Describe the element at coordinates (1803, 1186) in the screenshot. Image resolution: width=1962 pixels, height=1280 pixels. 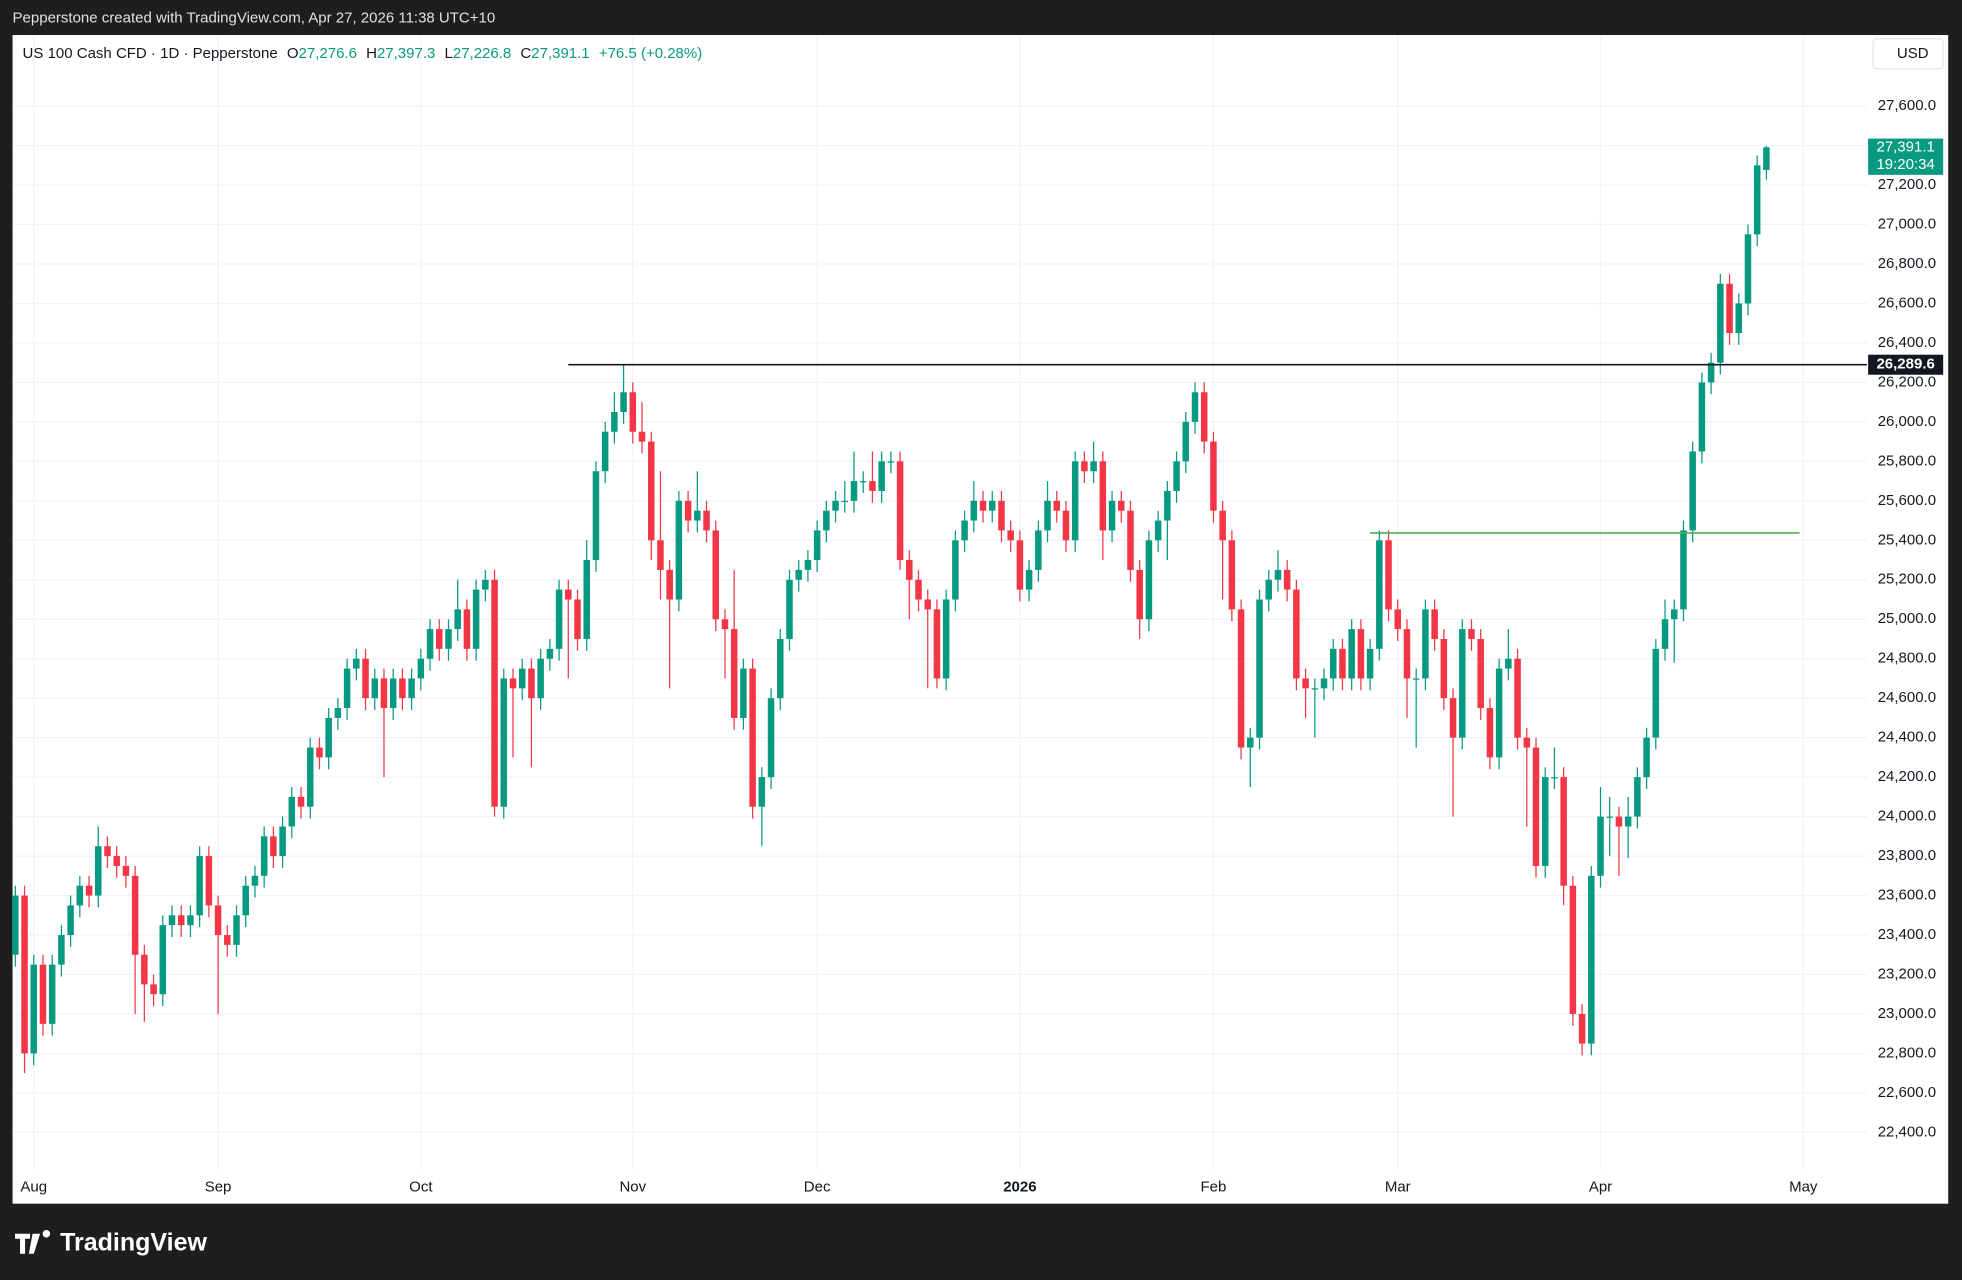
I see `x-tick-label: May` at that location.